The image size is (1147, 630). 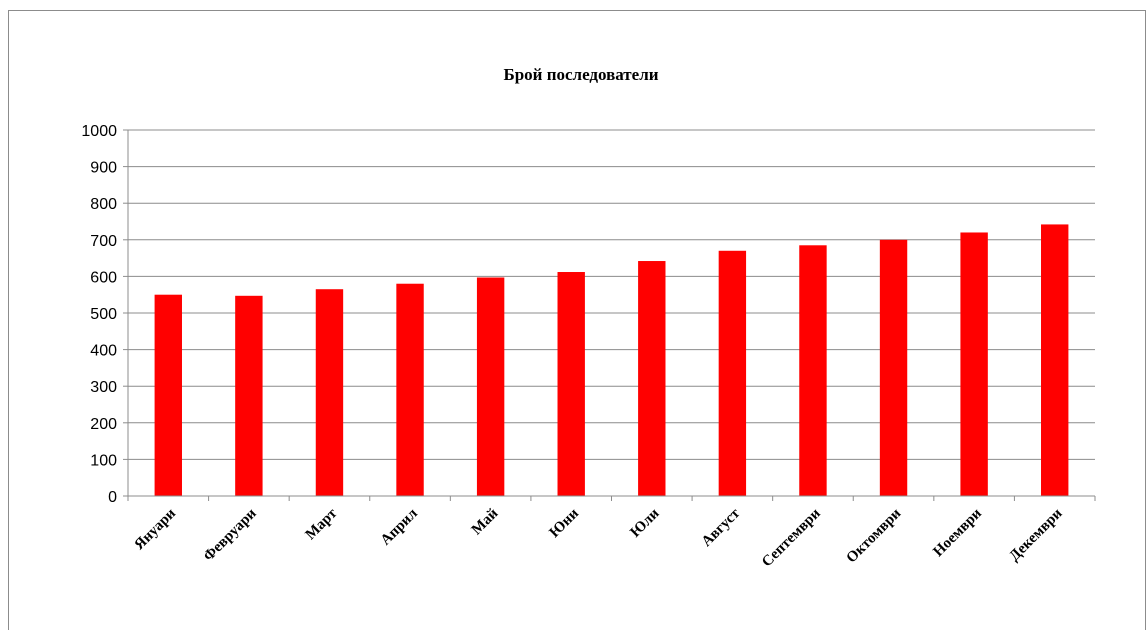 What do you see at coordinates (112, 497) in the screenshot?
I see `y-tick-label: 0` at bounding box center [112, 497].